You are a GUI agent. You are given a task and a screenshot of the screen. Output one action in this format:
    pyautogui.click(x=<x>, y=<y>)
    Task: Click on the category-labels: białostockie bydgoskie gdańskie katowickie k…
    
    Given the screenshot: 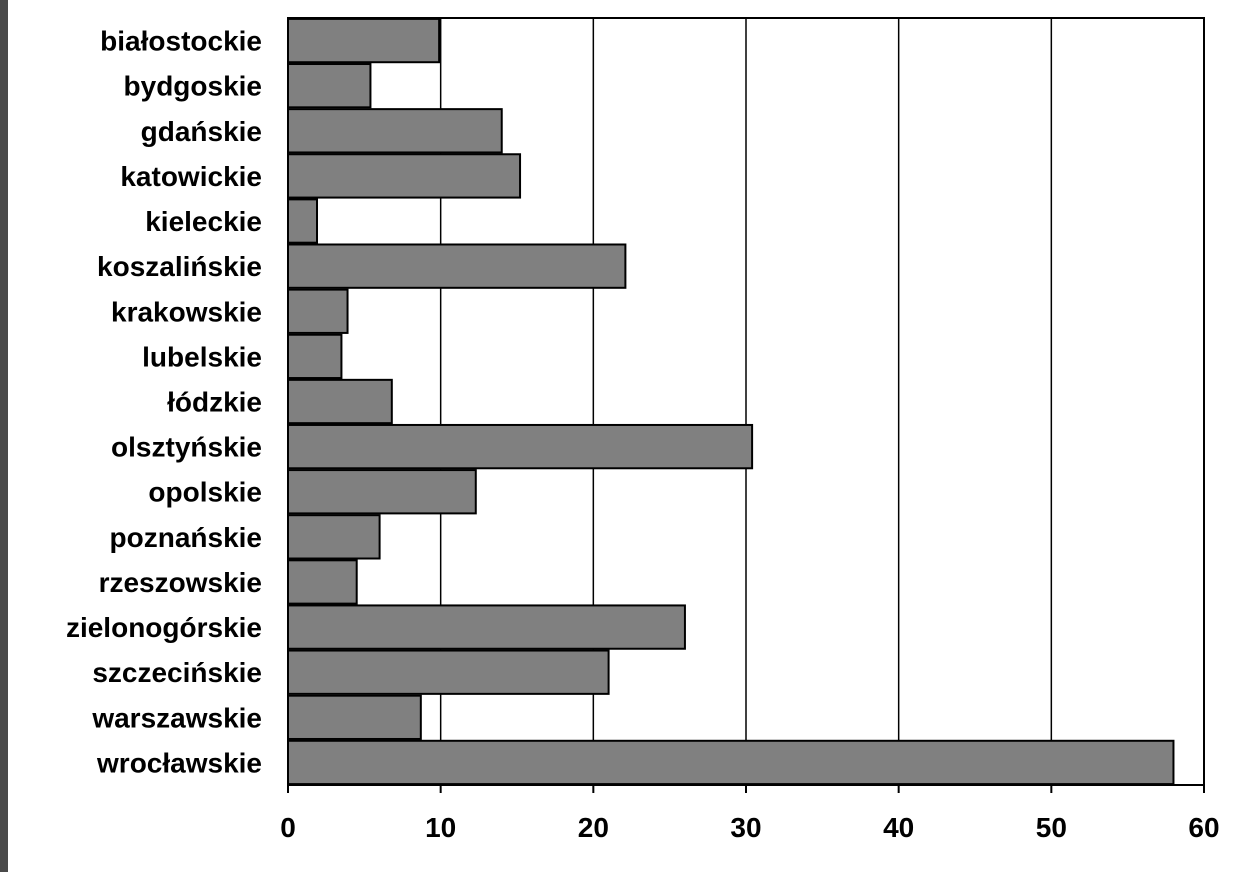 What is the action you would take?
    pyautogui.click(x=164, y=402)
    